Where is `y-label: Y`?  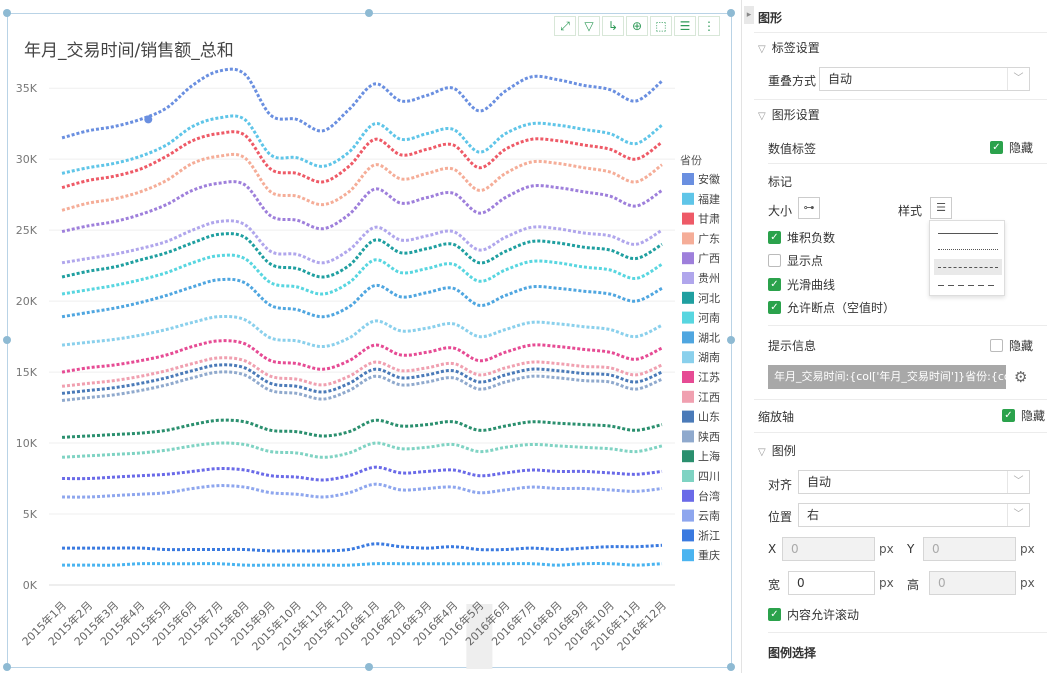
y-label: Y is located at coordinates (911, 549).